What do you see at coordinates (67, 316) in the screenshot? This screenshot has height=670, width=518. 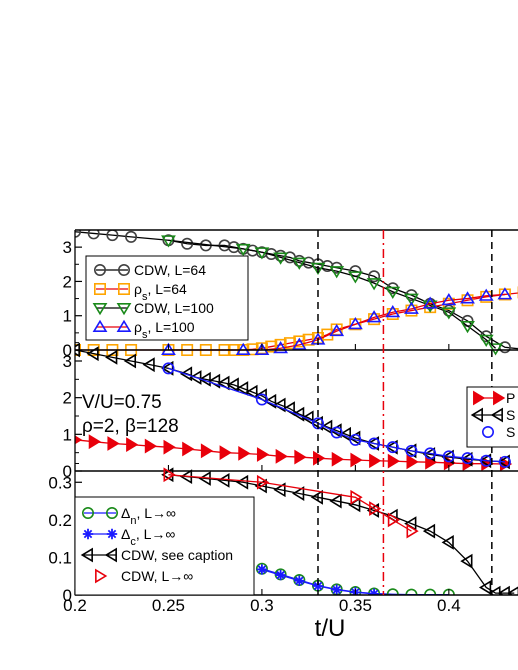 I see `y-tick-label: 1` at bounding box center [67, 316].